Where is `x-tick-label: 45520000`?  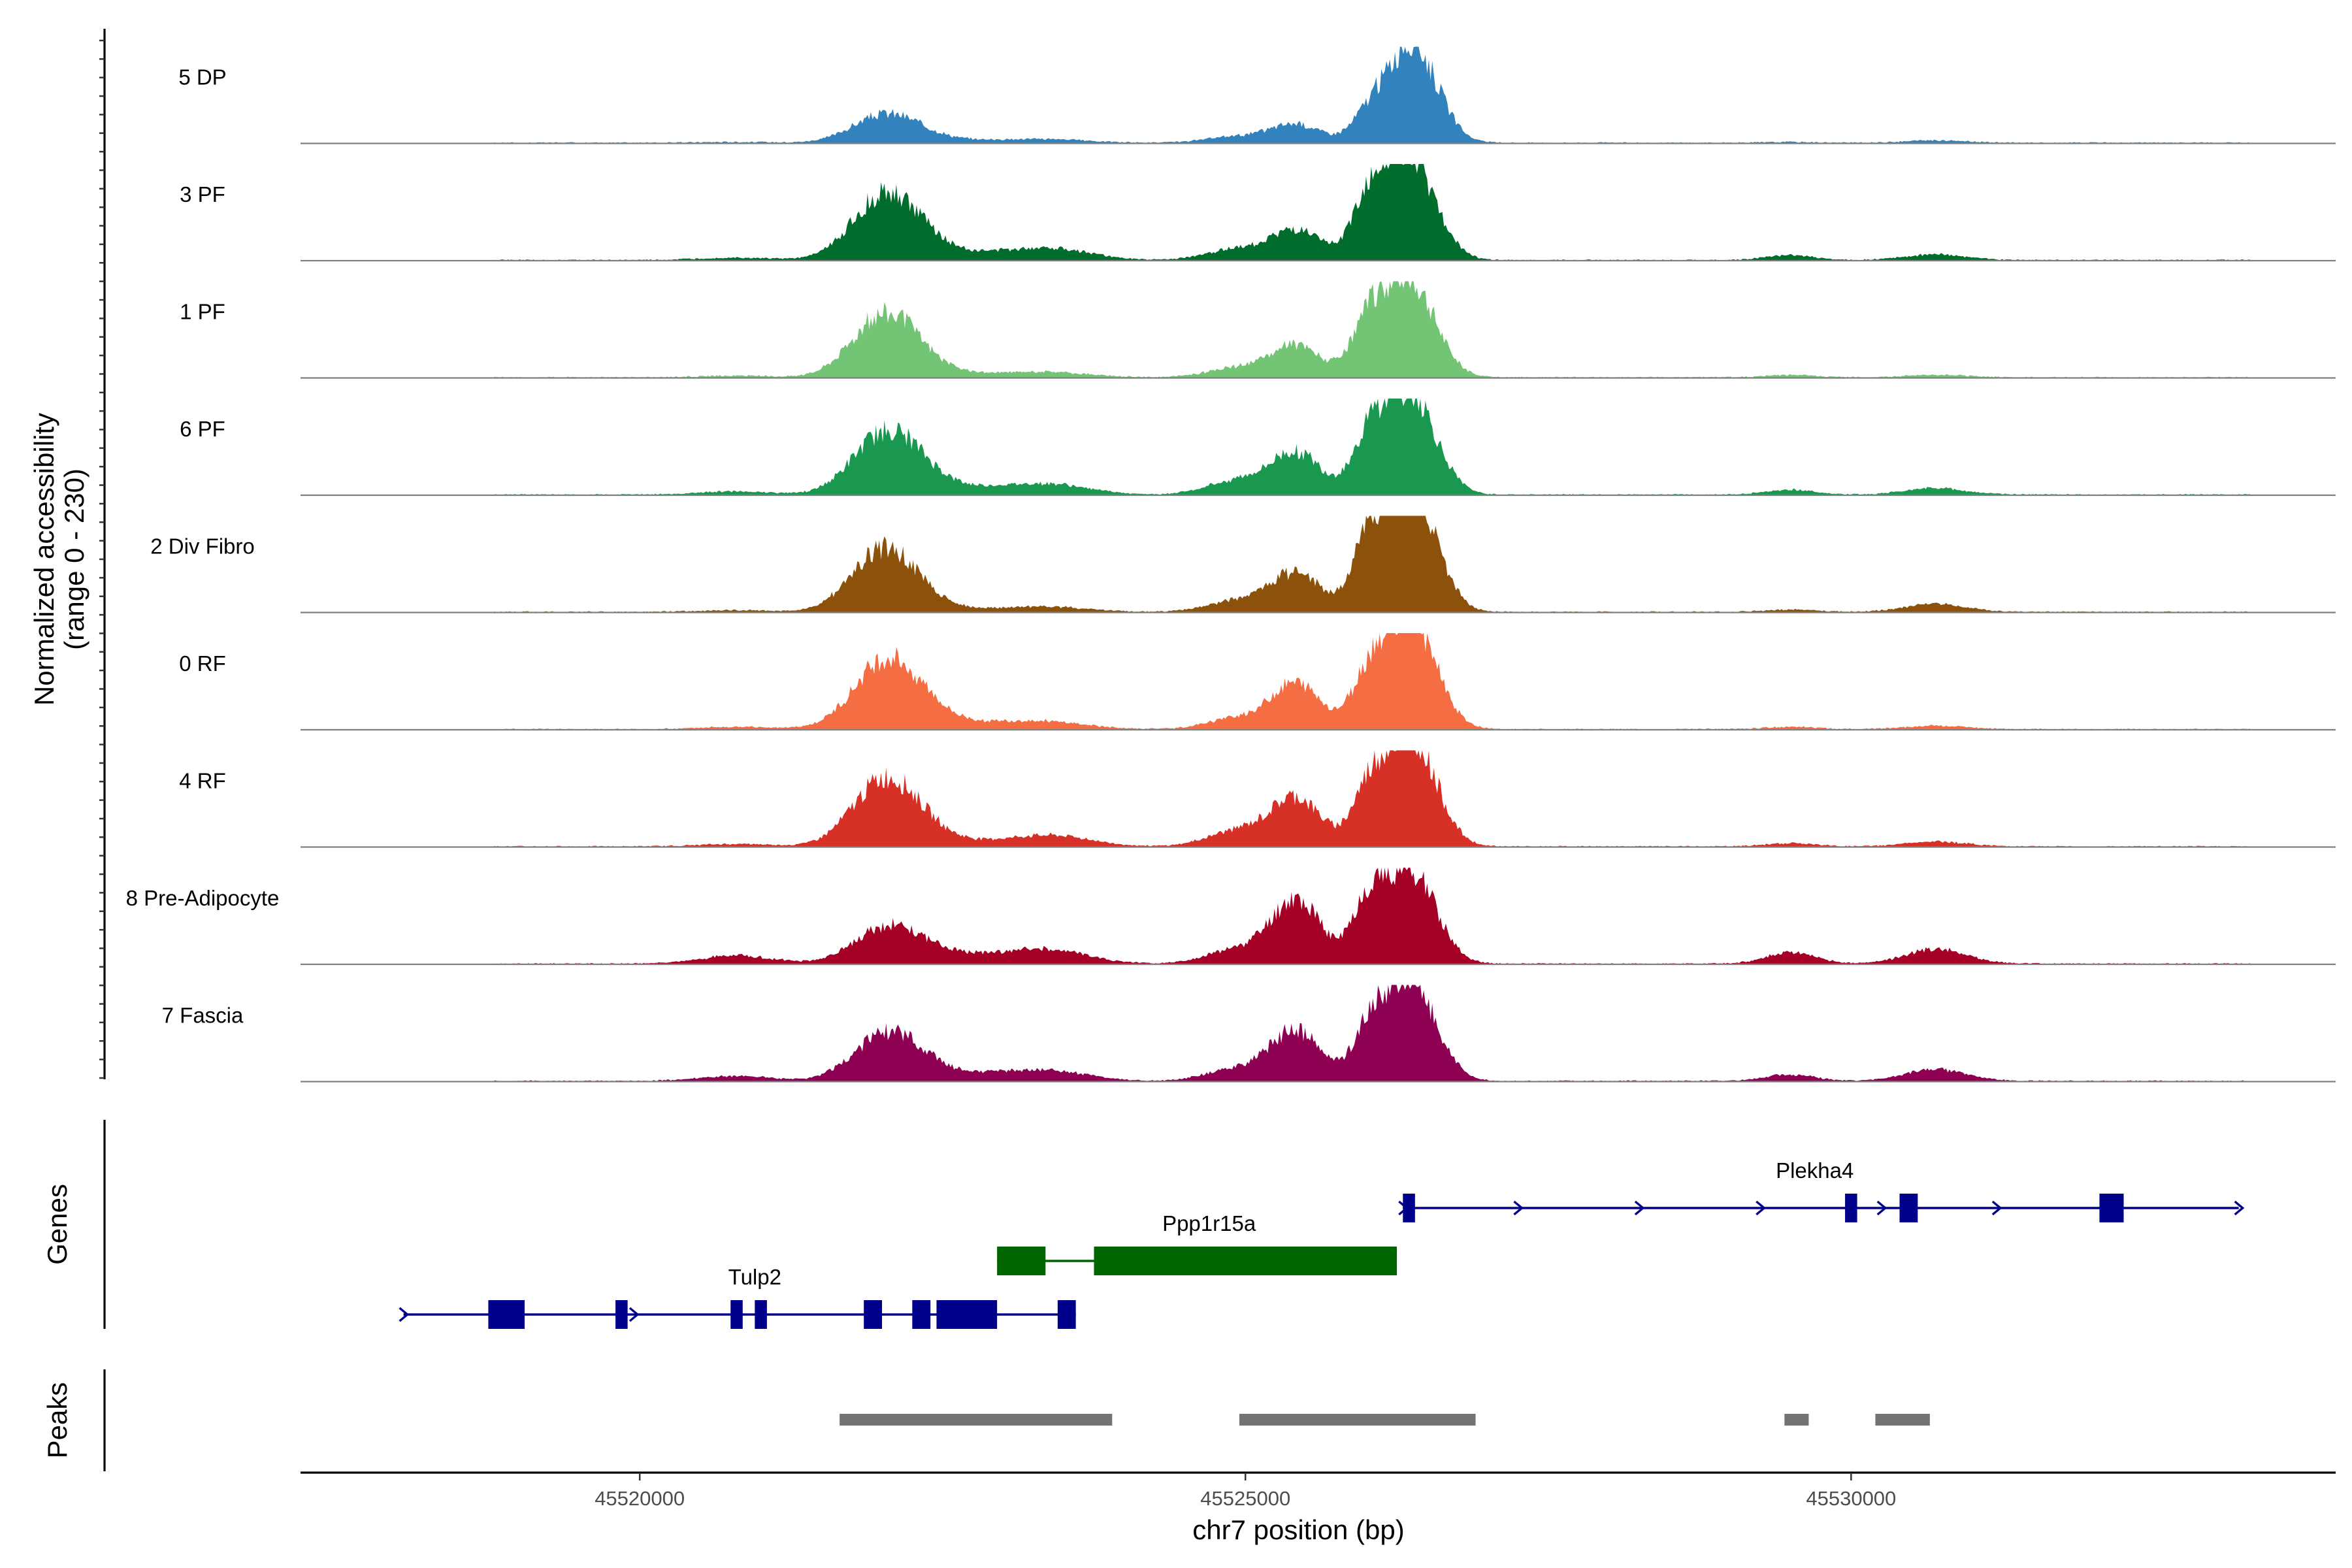
x-tick-label: 45520000 is located at coordinates (640, 1498).